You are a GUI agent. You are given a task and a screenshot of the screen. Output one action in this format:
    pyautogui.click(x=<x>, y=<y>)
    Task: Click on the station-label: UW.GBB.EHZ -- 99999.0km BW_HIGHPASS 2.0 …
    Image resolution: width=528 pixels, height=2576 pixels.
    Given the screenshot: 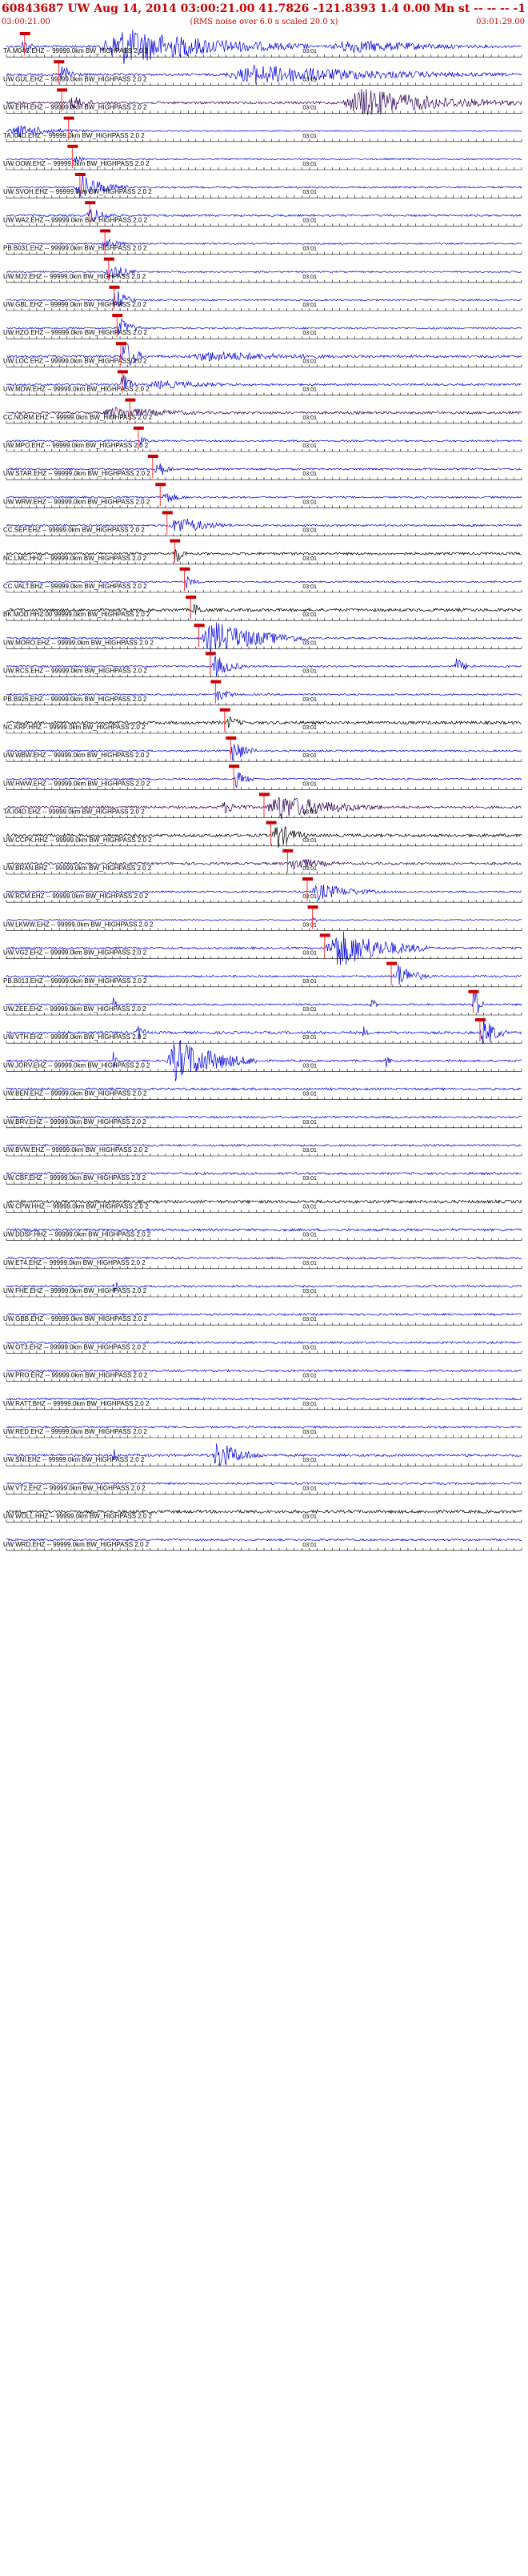 What is the action you would take?
    pyautogui.click(x=75, y=1318)
    